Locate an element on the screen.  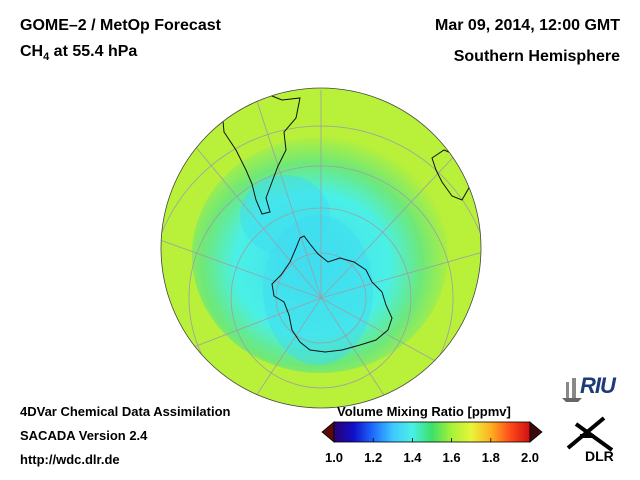
footer-url: http://wdc.dlr.de is located at coordinates (70, 459).